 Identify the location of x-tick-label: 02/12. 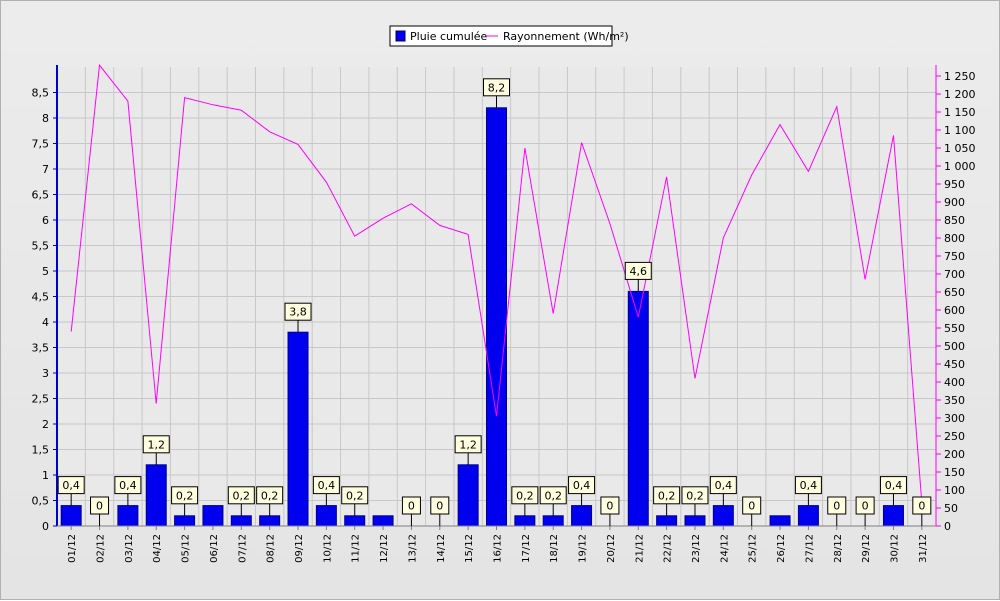
(101, 548).